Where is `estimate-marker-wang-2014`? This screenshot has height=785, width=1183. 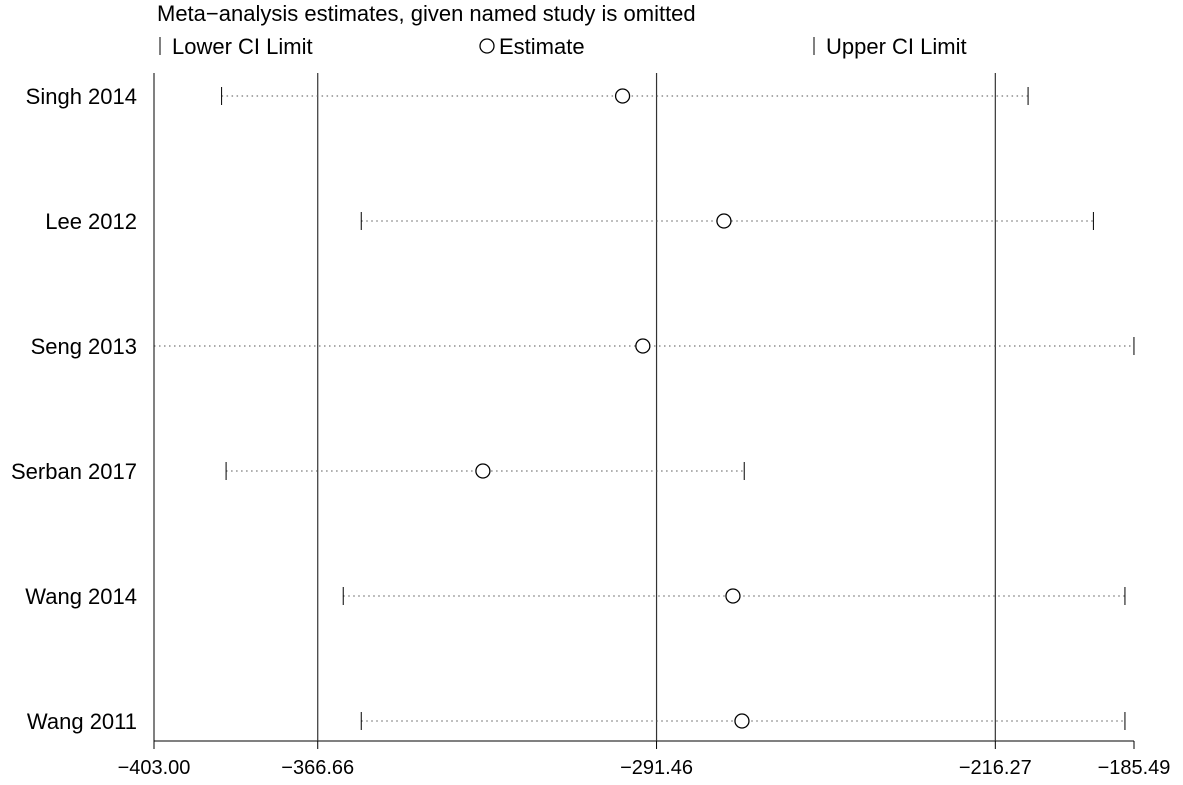
estimate-marker-wang-2014 is located at coordinates (733, 596).